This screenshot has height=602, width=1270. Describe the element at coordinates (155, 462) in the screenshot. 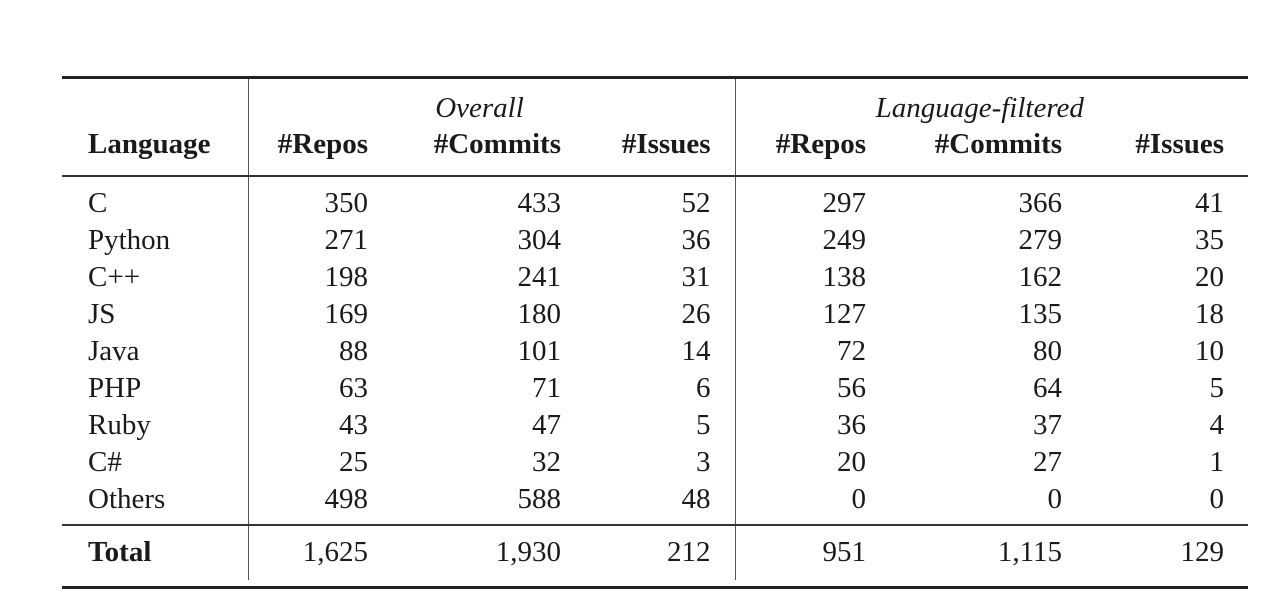

I see `cell-language: C#` at that location.